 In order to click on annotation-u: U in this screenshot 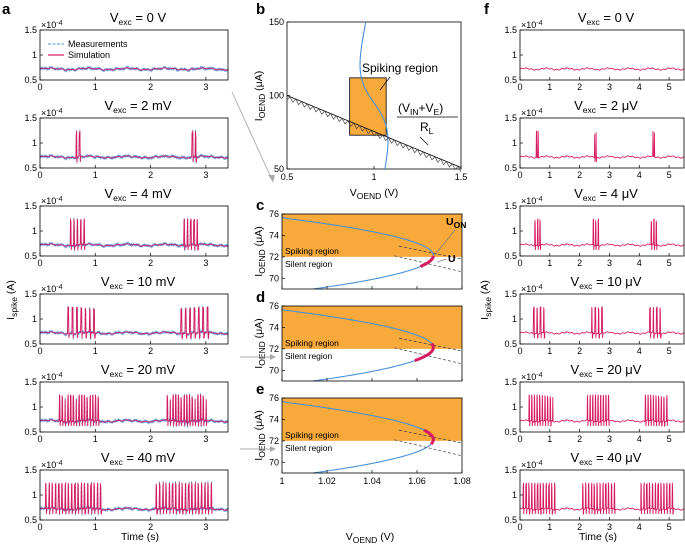, I will do `click(452, 259)`.